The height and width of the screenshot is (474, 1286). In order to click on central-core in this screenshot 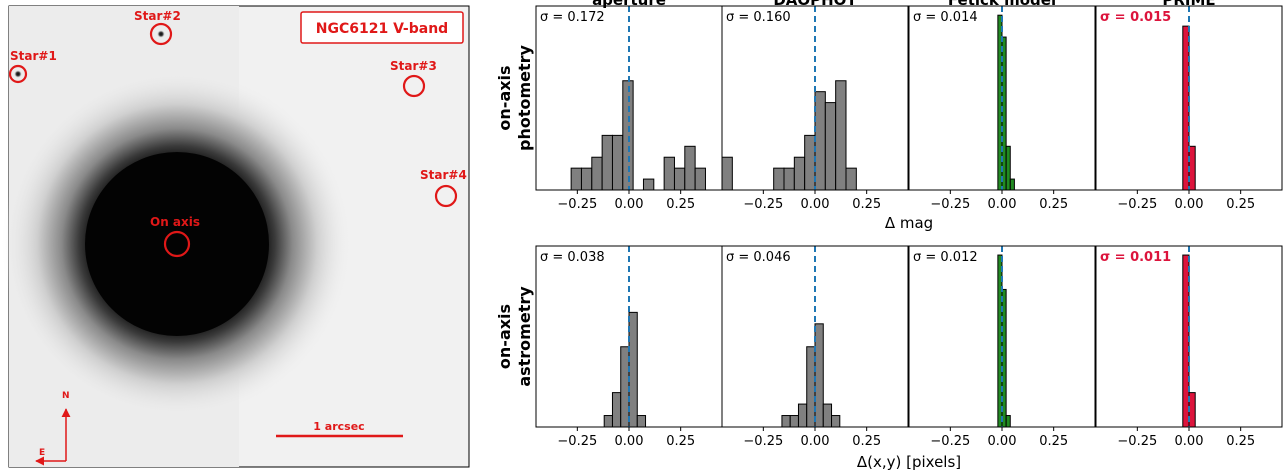, I will do `click(177, 244)`.